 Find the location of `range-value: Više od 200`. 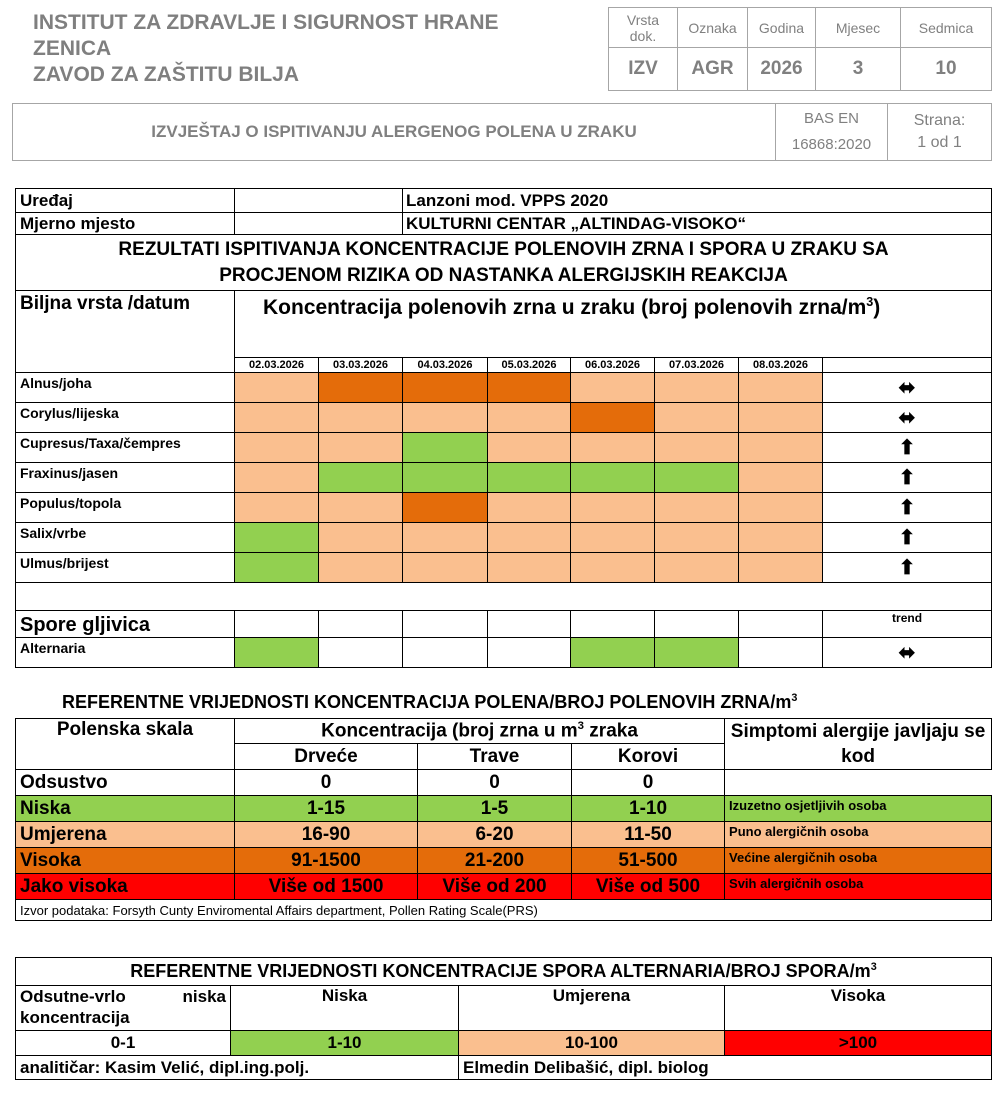

range-value: Više od 200 is located at coordinates (494, 886).